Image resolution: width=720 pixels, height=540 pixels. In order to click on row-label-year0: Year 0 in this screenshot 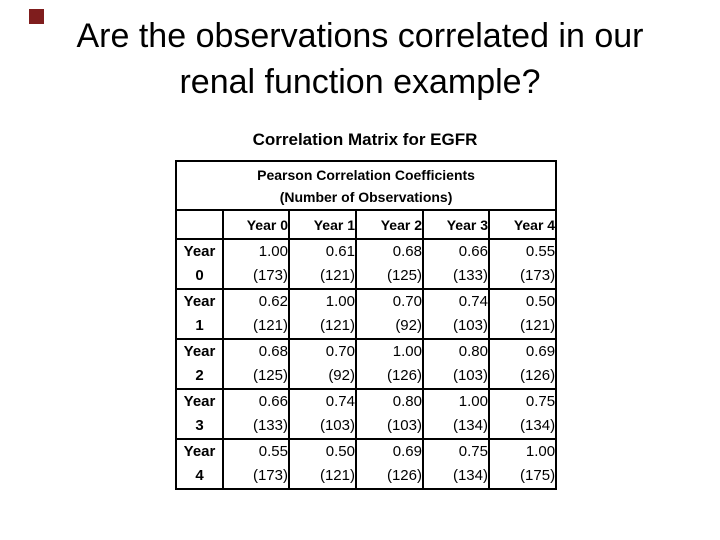, I will do `click(199, 264)`.